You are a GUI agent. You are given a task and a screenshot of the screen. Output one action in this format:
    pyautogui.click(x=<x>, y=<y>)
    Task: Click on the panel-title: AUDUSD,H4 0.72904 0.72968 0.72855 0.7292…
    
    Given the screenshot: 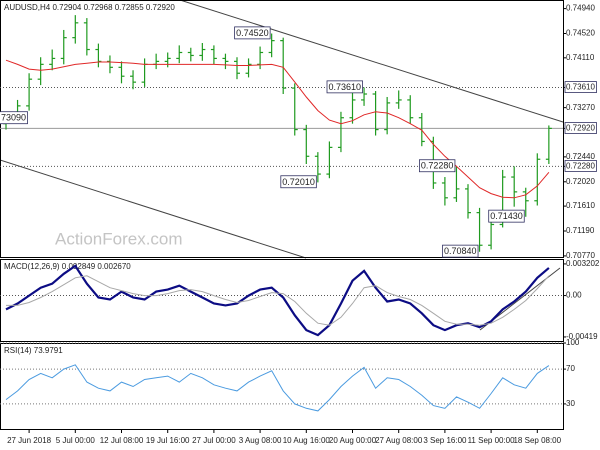 What is the action you would take?
    pyautogui.click(x=89, y=7)
    